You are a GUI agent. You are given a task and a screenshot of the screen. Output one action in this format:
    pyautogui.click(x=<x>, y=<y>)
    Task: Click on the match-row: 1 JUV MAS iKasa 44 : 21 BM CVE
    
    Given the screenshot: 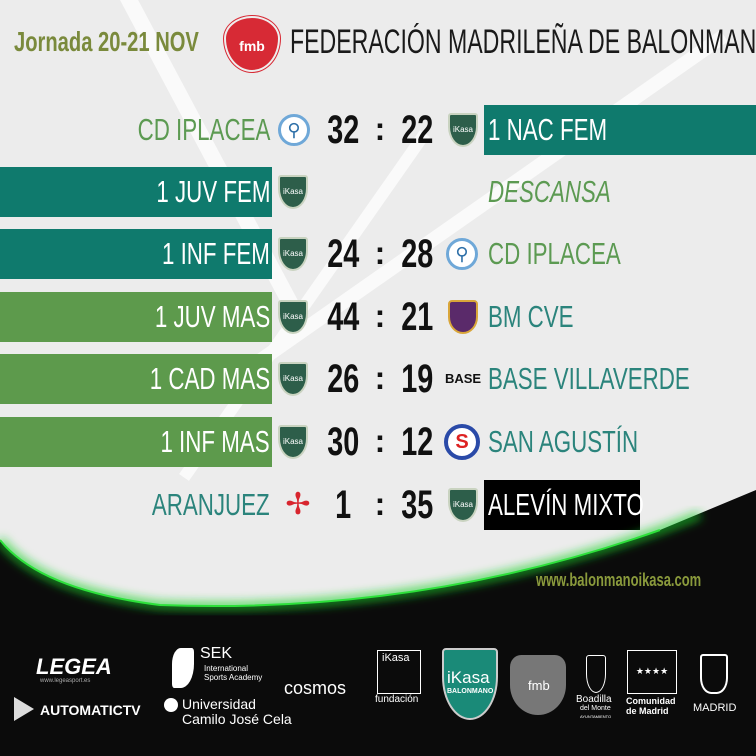 What is the action you would take?
    pyautogui.click(x=378, y=317)
    